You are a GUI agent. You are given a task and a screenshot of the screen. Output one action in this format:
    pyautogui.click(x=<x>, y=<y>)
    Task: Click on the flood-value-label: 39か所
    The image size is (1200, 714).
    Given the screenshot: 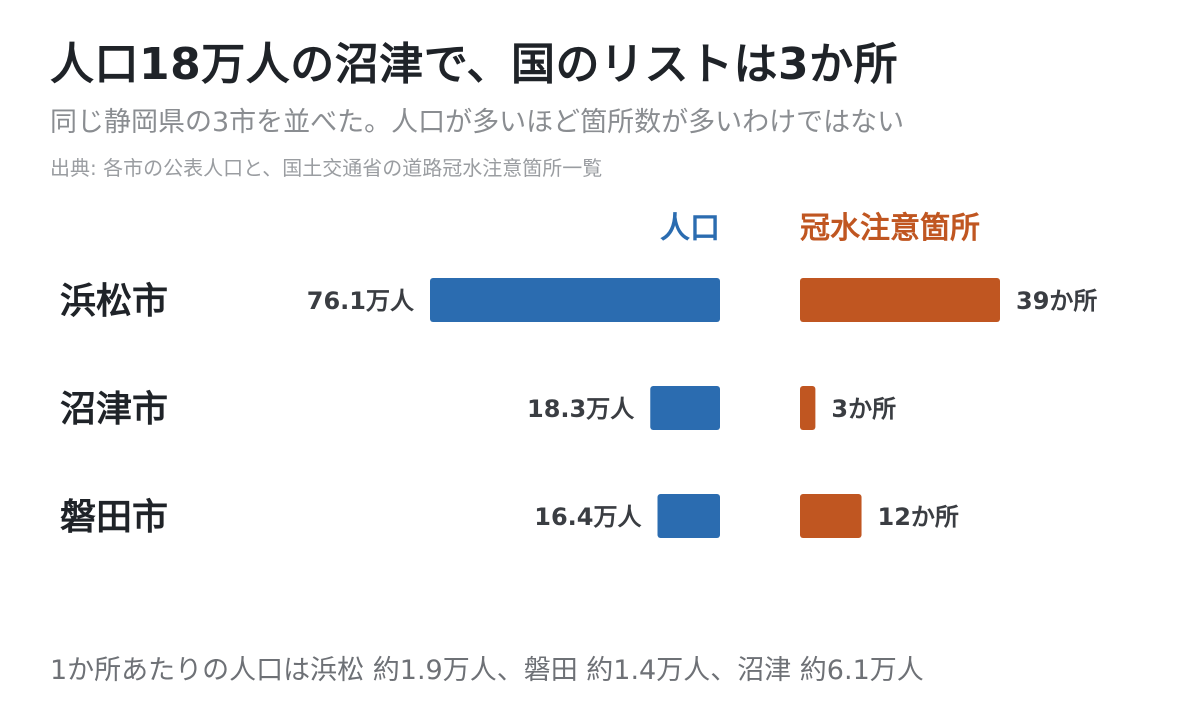 What is the action you would take?
    pyautogui.click(x=1056, y=301)
    